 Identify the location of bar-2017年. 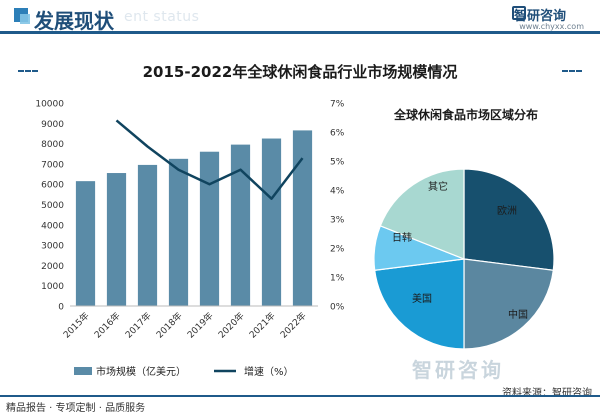
(147, 235).